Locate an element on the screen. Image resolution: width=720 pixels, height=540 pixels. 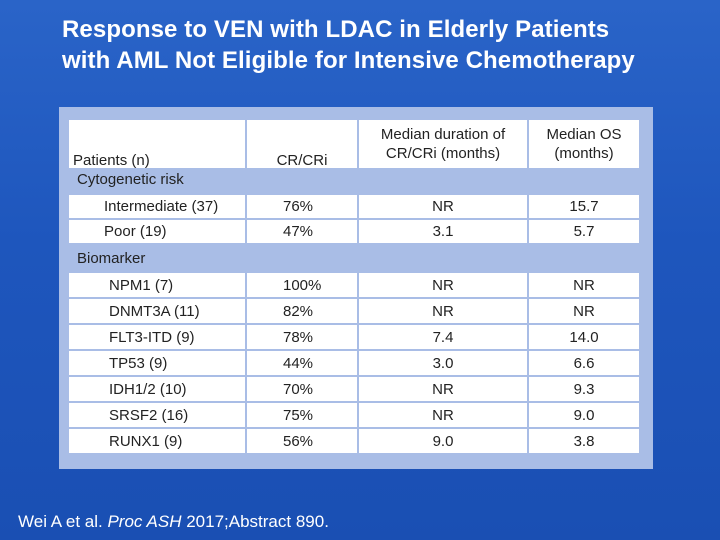
table-row-crcri: 82% is located at coordinates (302, 311).